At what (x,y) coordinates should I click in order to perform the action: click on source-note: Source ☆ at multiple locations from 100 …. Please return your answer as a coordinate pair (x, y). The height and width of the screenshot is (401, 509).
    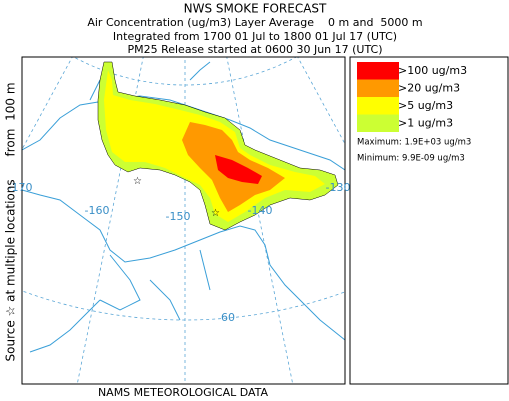
    Looking at the image, I should click on (11, 221).